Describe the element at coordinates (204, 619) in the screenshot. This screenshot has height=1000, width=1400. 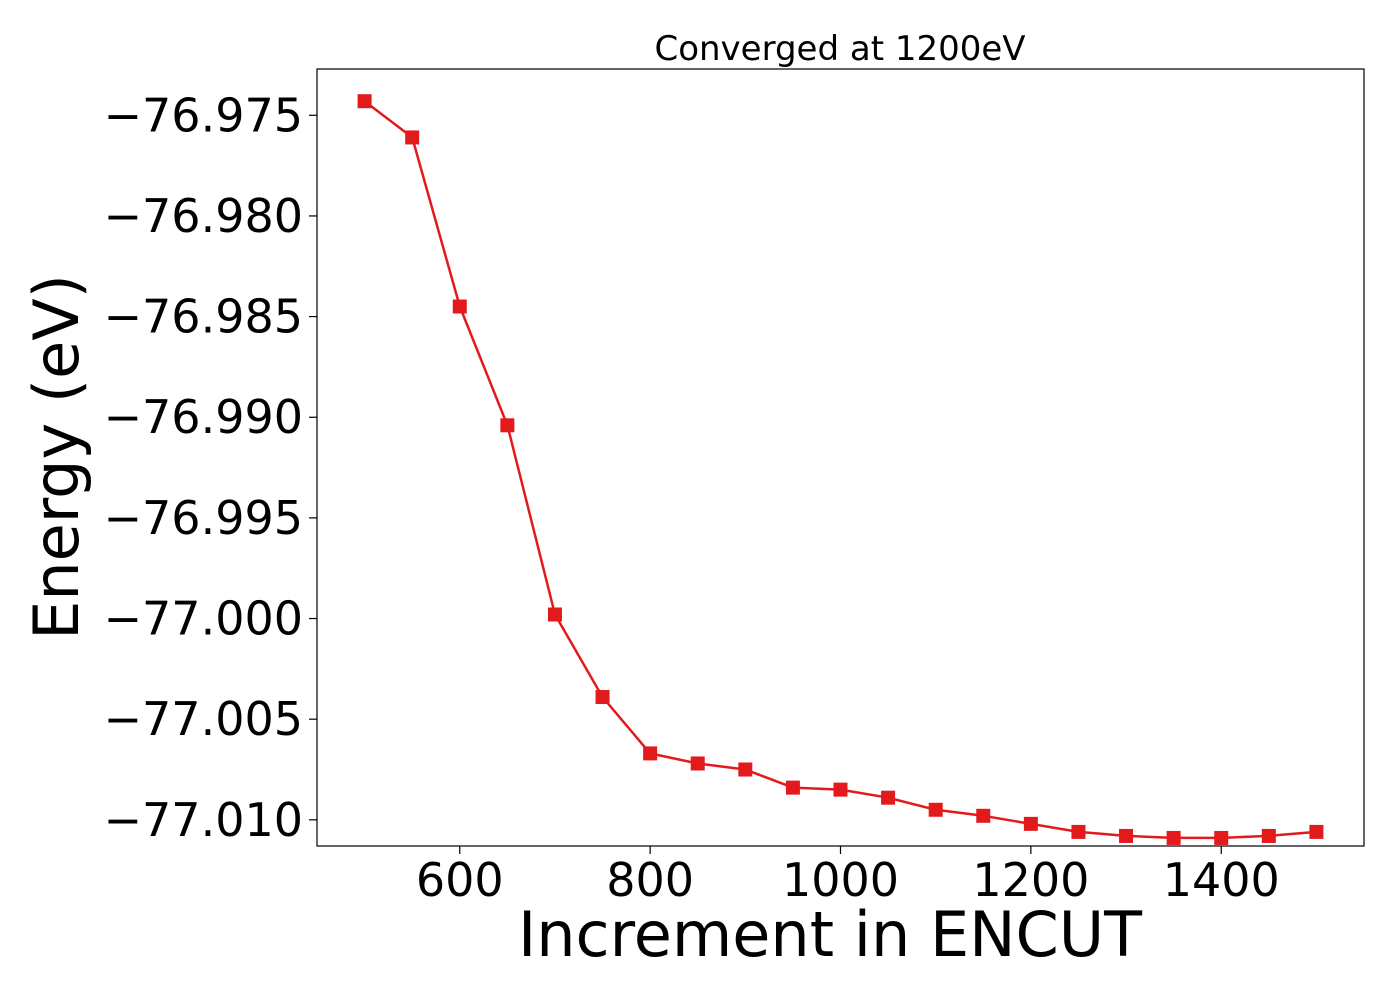
I see `y-tick-label: −77.000` at that location.